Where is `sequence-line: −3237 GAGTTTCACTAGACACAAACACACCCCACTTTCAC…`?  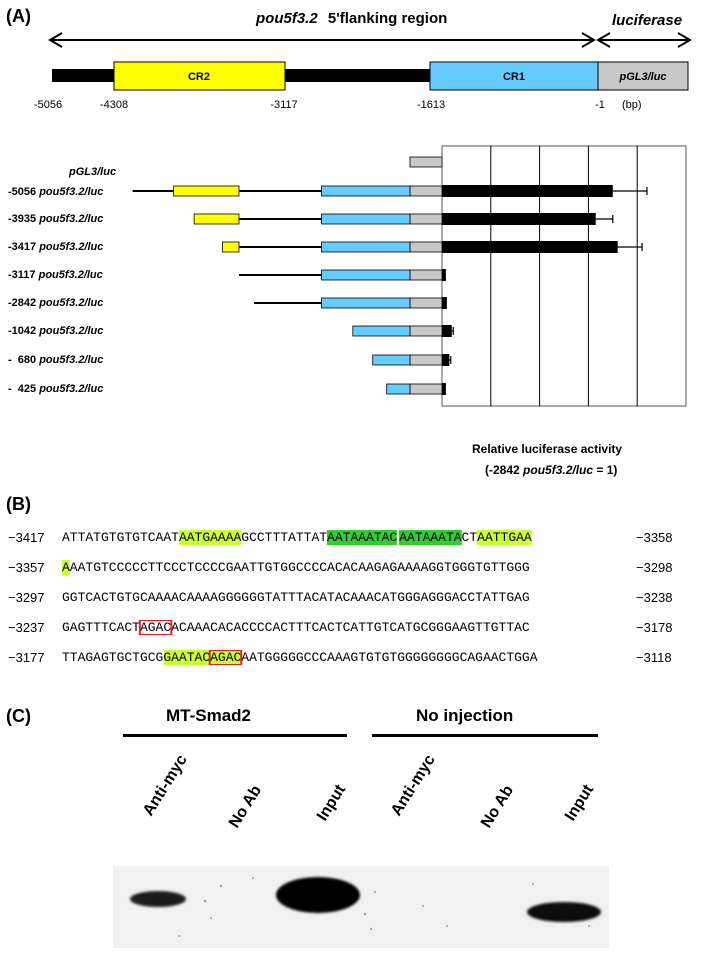
sequence-line: −3237 GAGTTTCACTAGACACAAACACACCCCACTTTCAC… is located at coordinates (340, 627).